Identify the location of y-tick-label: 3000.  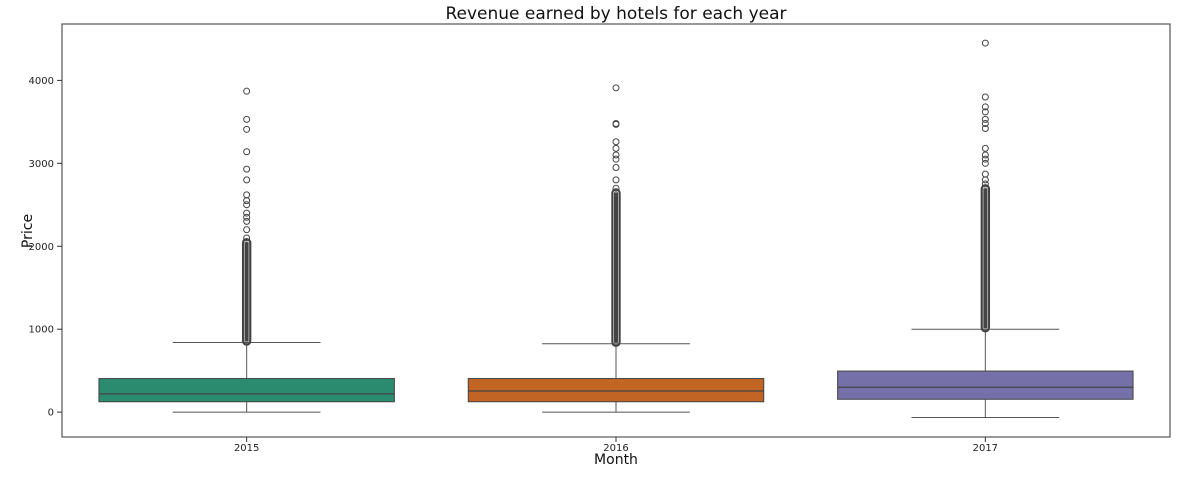
(41, 164).